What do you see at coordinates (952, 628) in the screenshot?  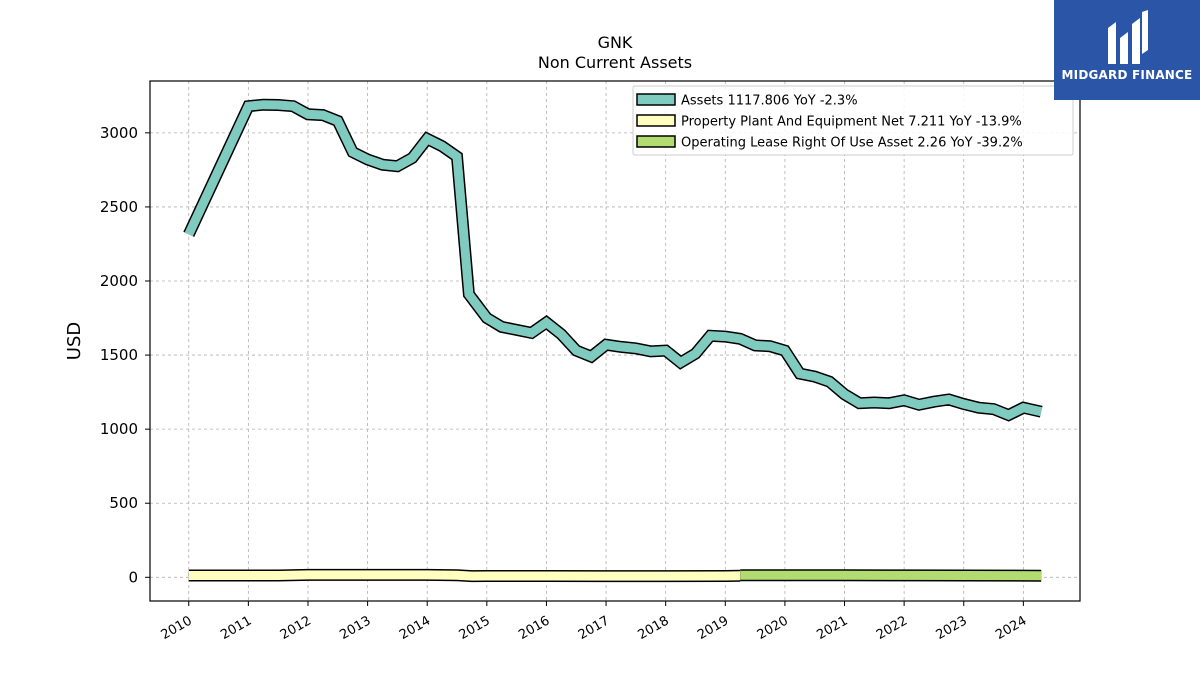 I see `x-tick-label: 2023` at bounding box center [952, 628].